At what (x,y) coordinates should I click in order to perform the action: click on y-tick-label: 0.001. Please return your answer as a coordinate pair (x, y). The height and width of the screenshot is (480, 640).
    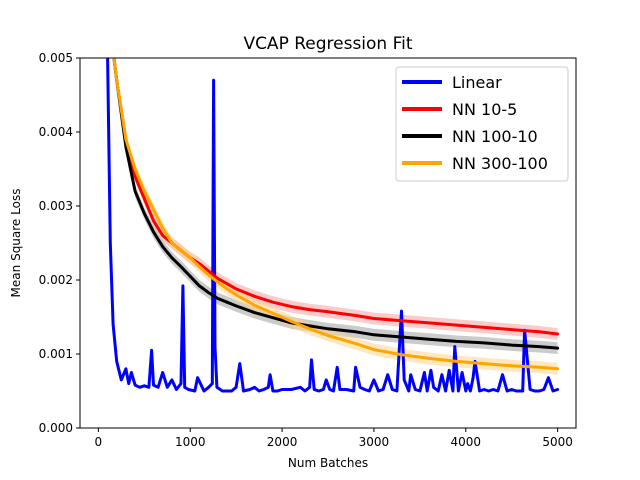
    Looking at the image, I should click on (56, 354).